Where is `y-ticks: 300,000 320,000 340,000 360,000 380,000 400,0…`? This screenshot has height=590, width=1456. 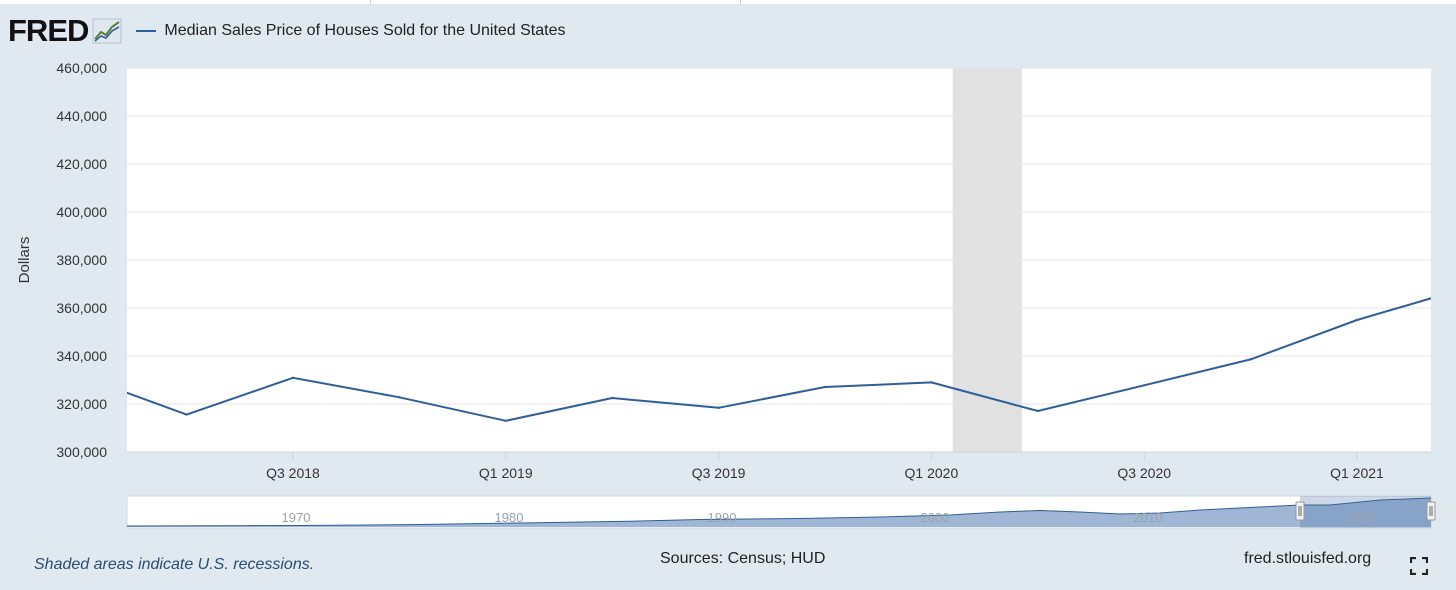 y-ticks: 300,000 320,000 340,000 360,000 380,000 400,0… is located at coordinates (81, 260).